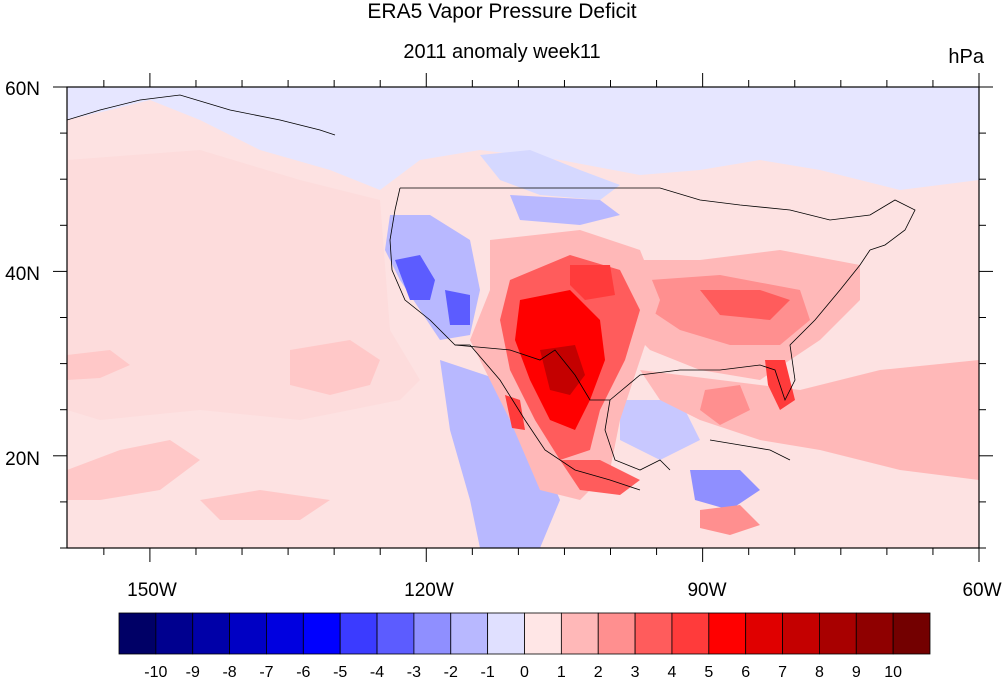 This screenshot has width=1004, height=681. I want to click on colorbar-label: 6, so click(745, 672).